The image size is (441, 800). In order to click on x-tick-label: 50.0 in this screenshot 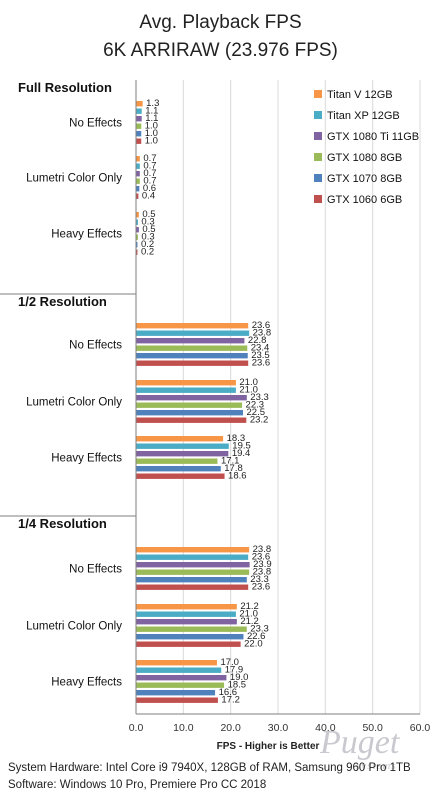, I will do `click(372, 728)`.